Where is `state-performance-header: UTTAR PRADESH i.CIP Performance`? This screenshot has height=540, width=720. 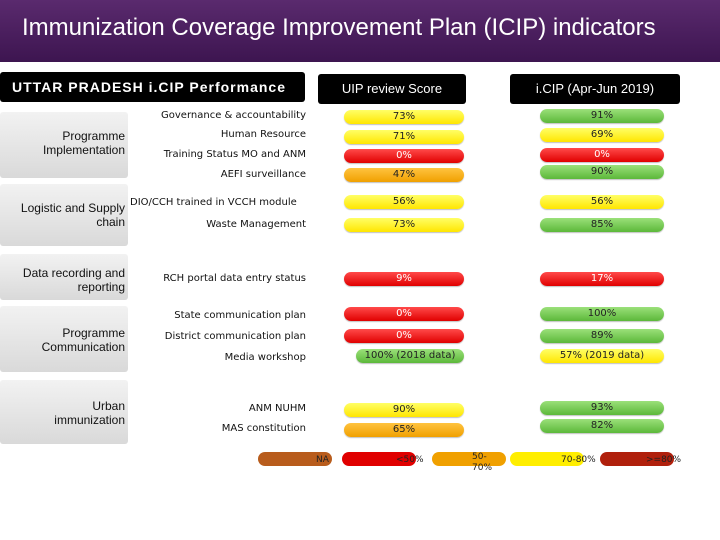
state-performance-header: UTTAR PRADESH i.CIP Performance is located at coordinates (152, 87).